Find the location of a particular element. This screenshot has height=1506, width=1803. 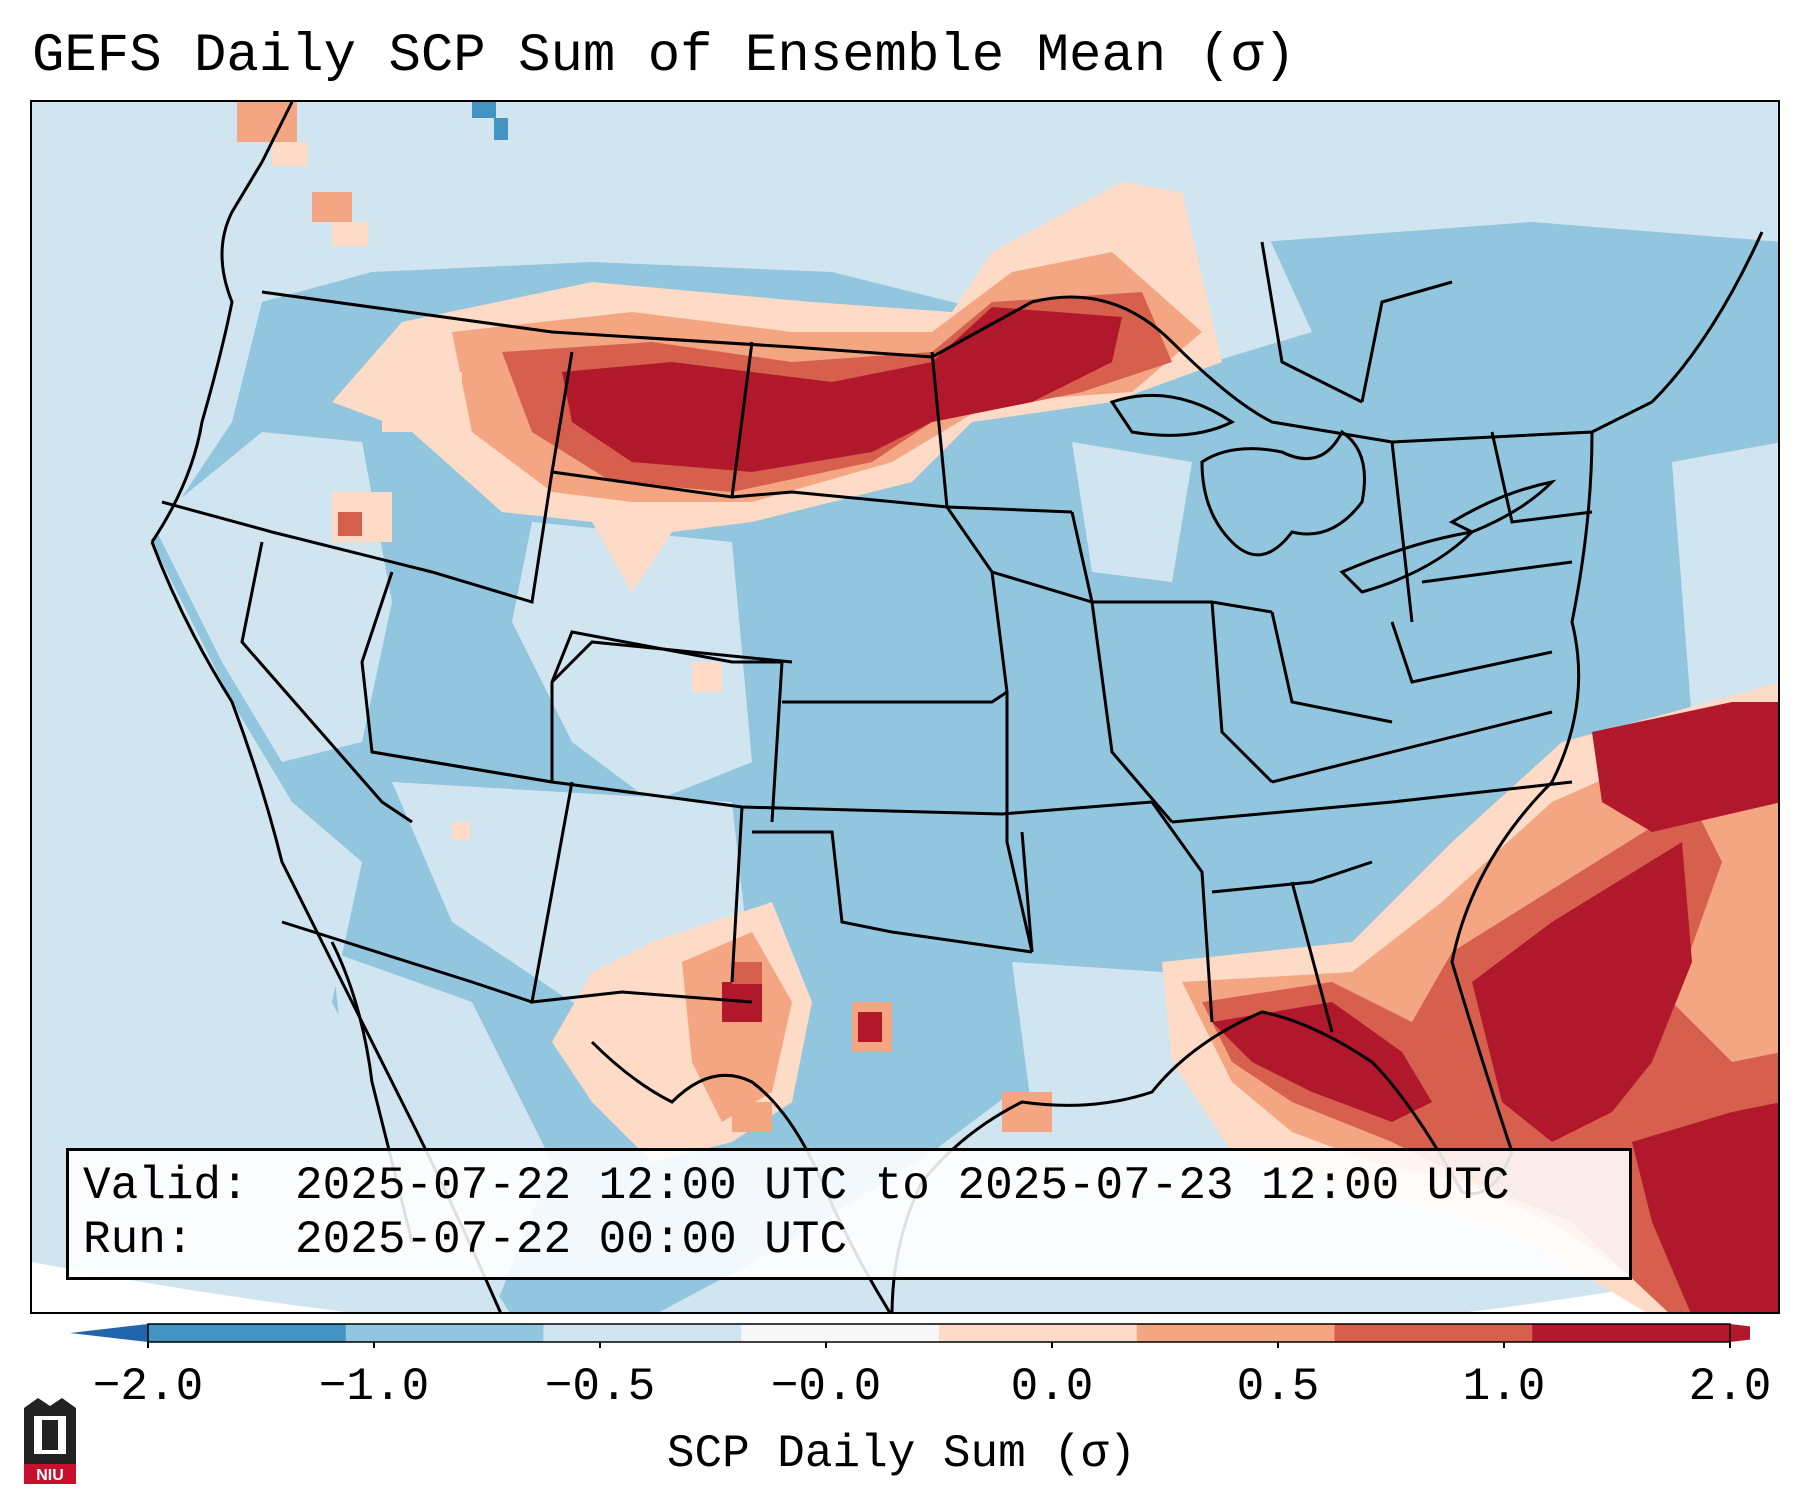

tick-label: 0.5 is located at coordinates (1278, 1387).